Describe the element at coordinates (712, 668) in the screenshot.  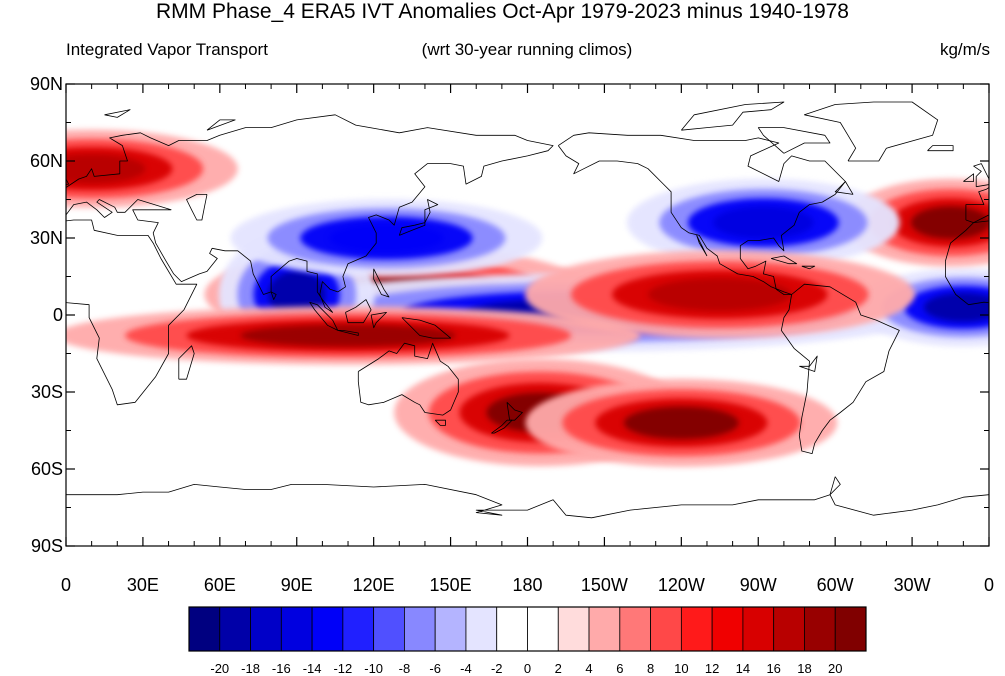
I see `colorbar-label: 12` at that location.